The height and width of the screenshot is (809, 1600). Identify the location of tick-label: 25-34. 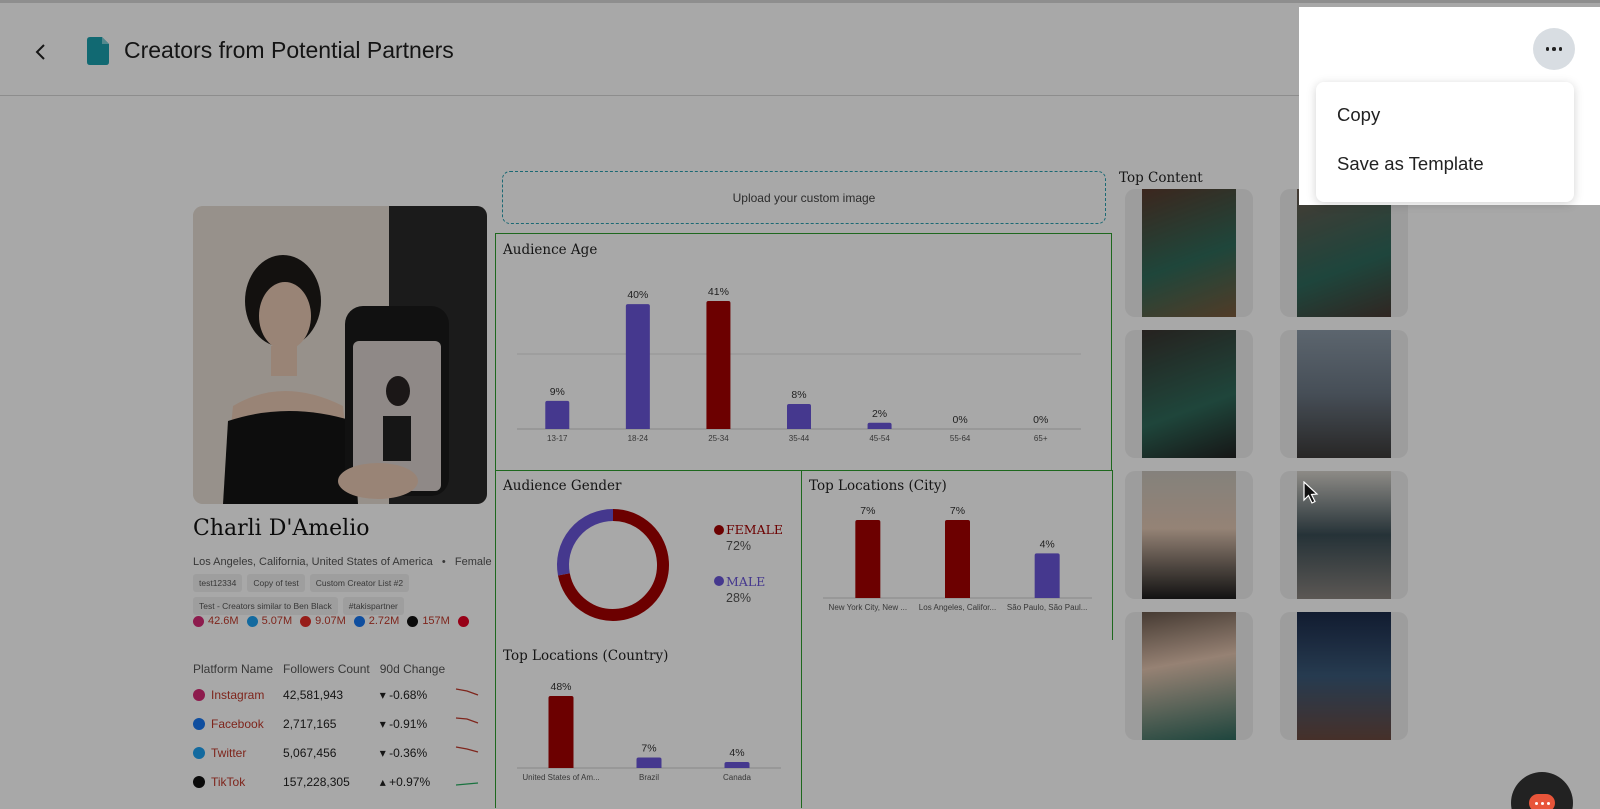
(718, 438).